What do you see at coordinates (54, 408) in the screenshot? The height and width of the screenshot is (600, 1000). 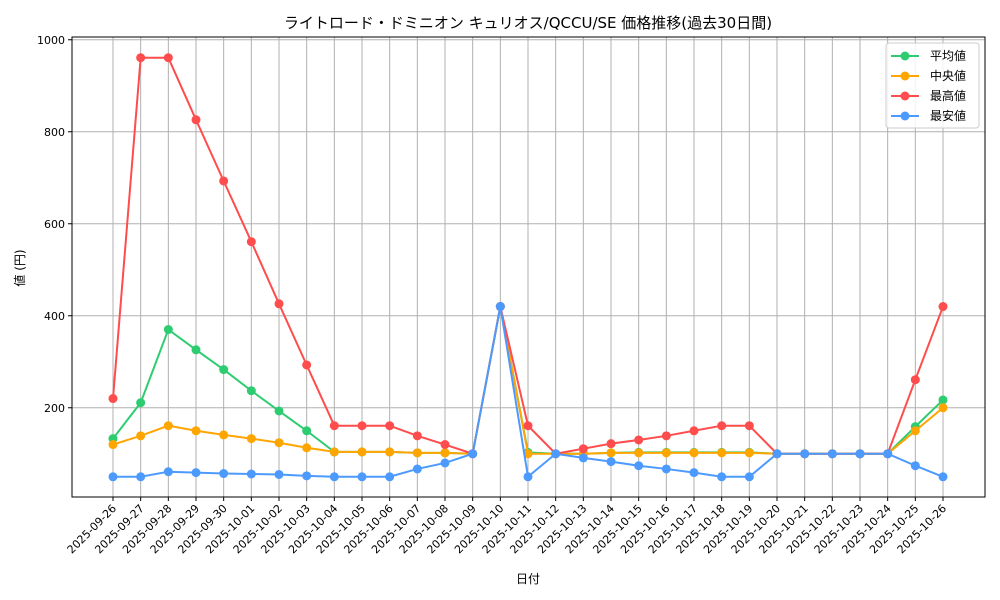 I see `y-tick-label: 200` at bounding box center [54, 408].